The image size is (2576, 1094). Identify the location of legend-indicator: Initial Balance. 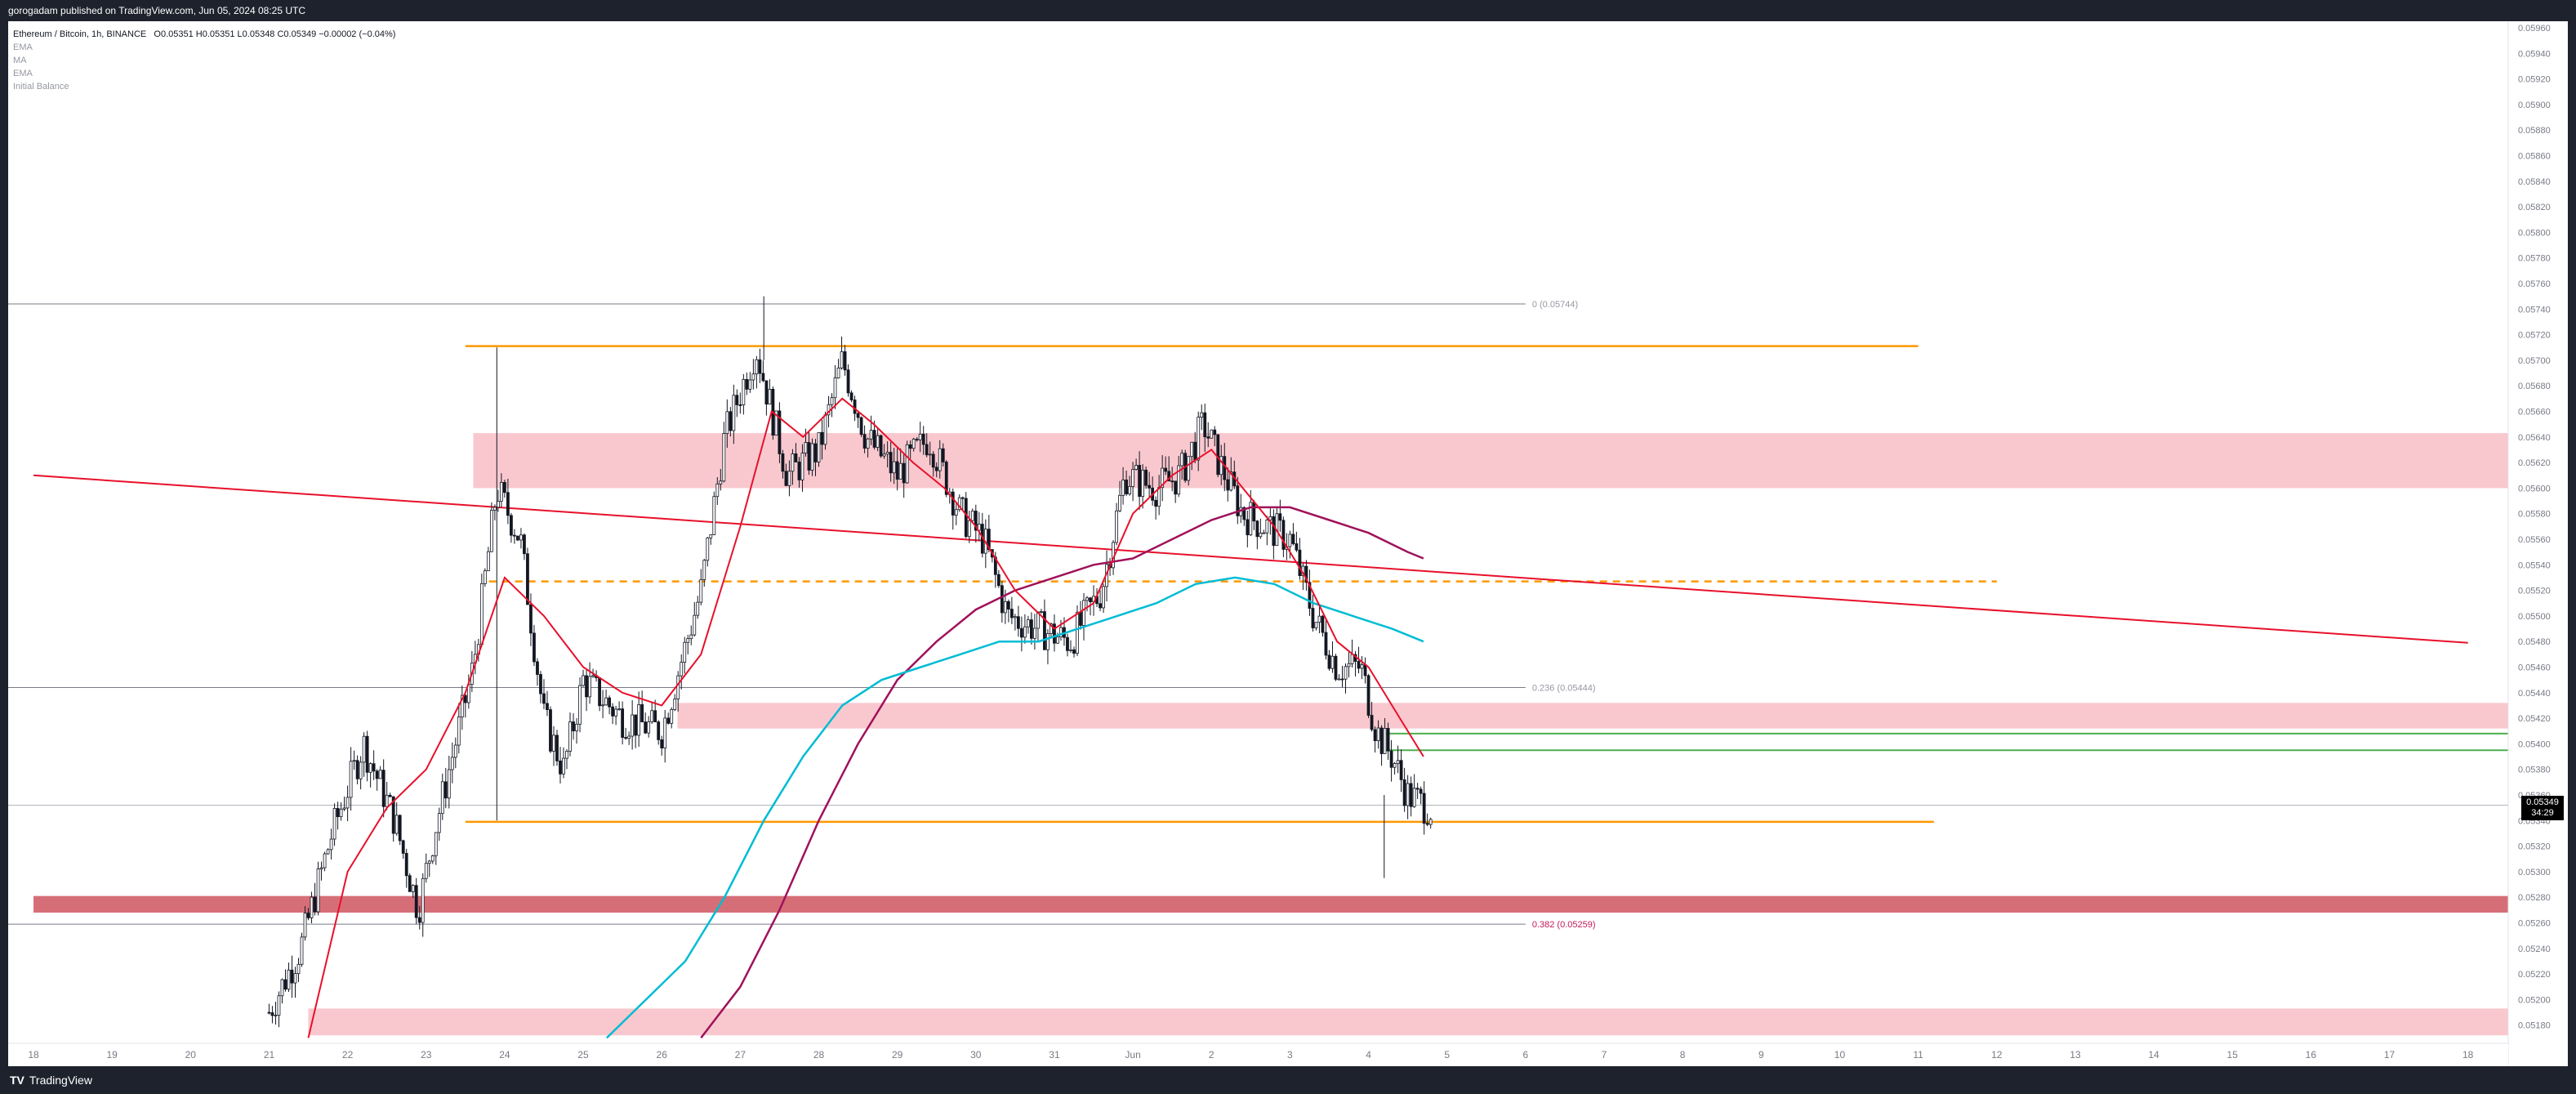
(41, 87).